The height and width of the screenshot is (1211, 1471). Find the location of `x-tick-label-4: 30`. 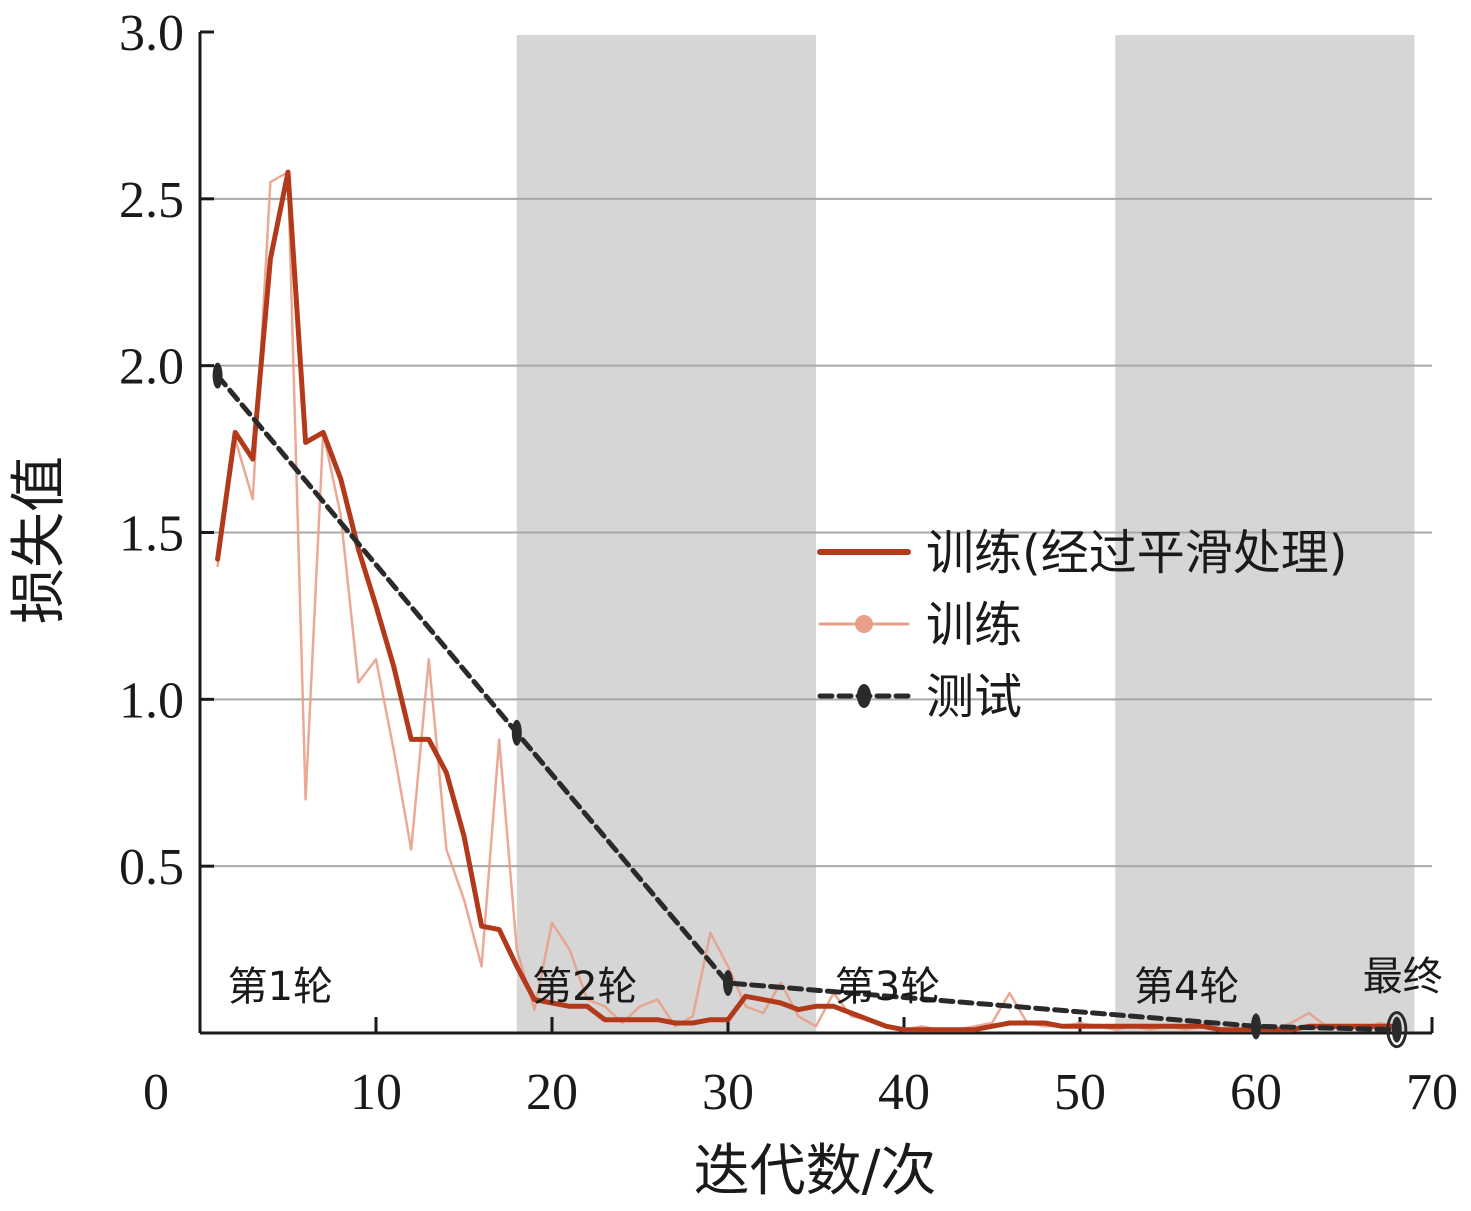

x-tick-label-4: 30 is located at coordinates (728, 1092).